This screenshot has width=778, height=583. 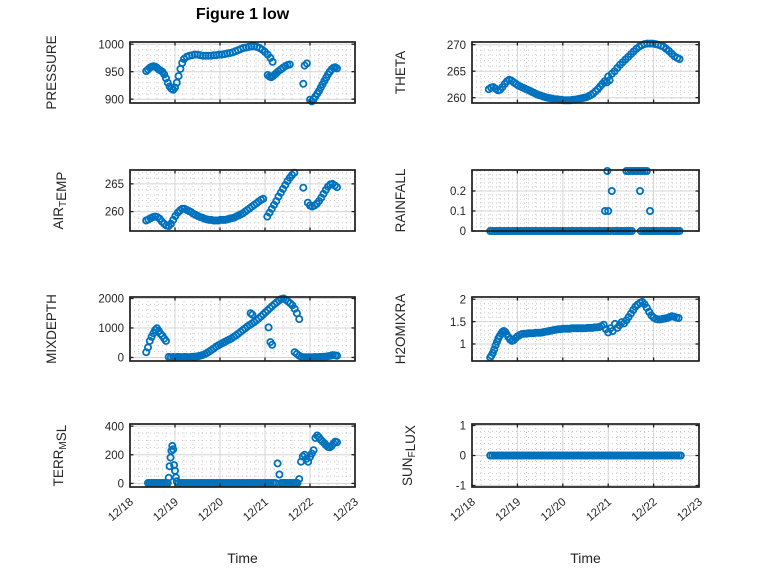 What do you see at coordinates (463, 300) in the screenshot?
I see `svg-text: 2` at bounding box center [463, 300].